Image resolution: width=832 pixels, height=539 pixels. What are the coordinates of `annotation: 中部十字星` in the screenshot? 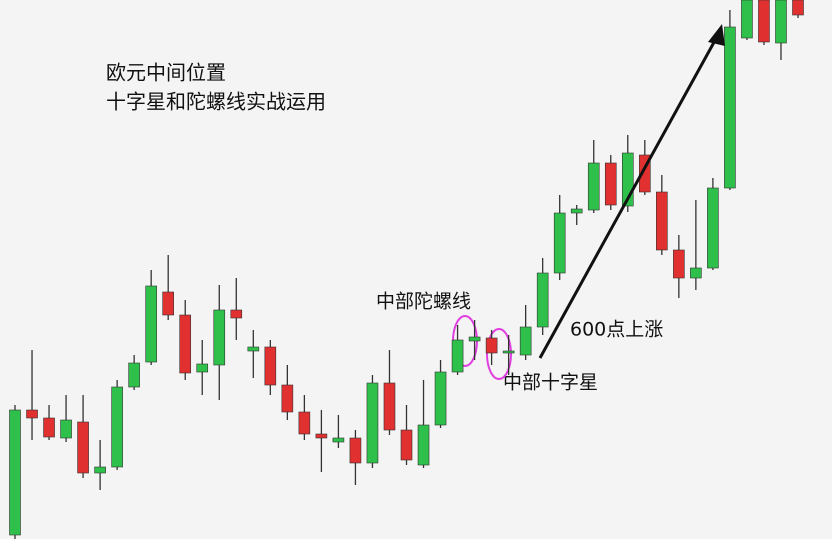 It's located at (550, 383).